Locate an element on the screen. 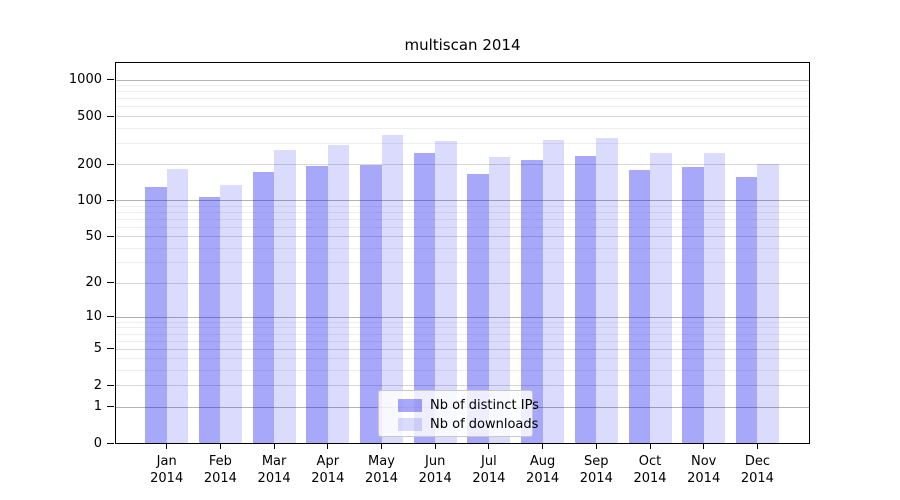 The height and width of the screenshot is (500, 900). x-tick-mark-oct is located at coordinates (650, 446).